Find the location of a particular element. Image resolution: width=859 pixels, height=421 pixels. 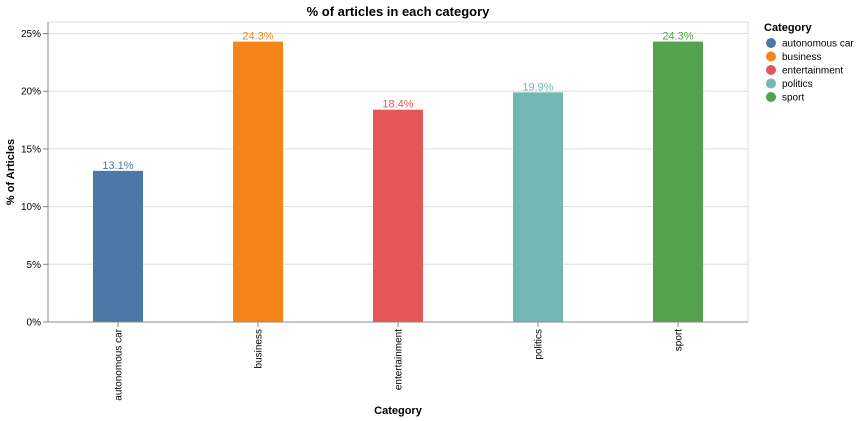

legend-label: entertainment is located at coordinates (812, 71).